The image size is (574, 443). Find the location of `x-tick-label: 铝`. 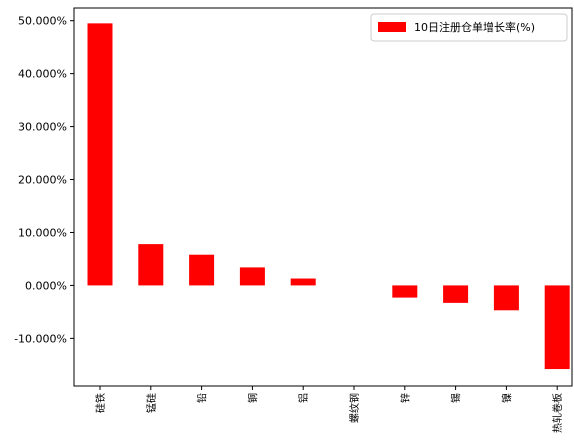

x-tick-label: 铝 is located at coordinates (304, 398).